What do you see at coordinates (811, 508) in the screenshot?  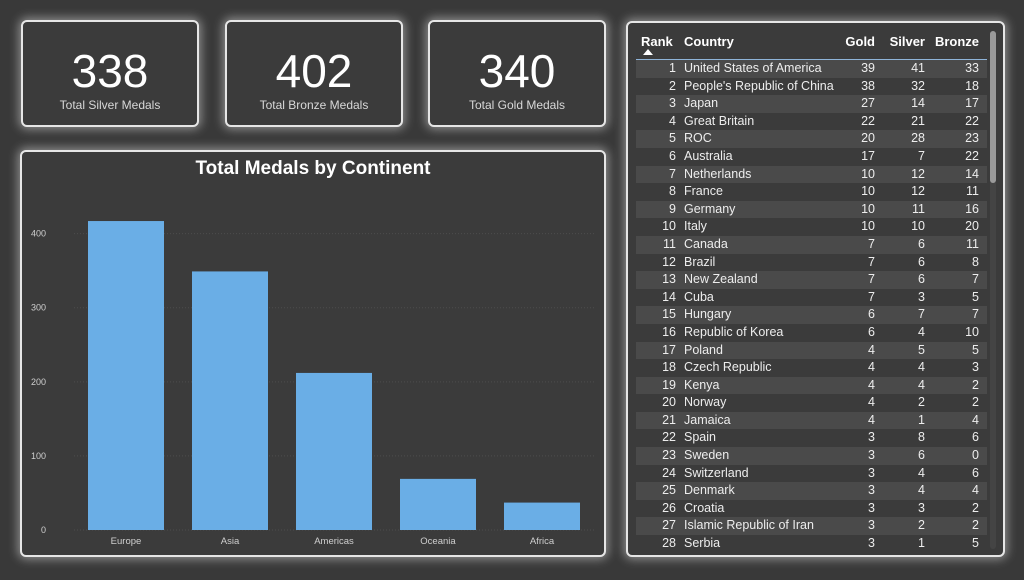 I see `table-row: 26 Croatia 3 3 2` at bounding box center [811, 508].